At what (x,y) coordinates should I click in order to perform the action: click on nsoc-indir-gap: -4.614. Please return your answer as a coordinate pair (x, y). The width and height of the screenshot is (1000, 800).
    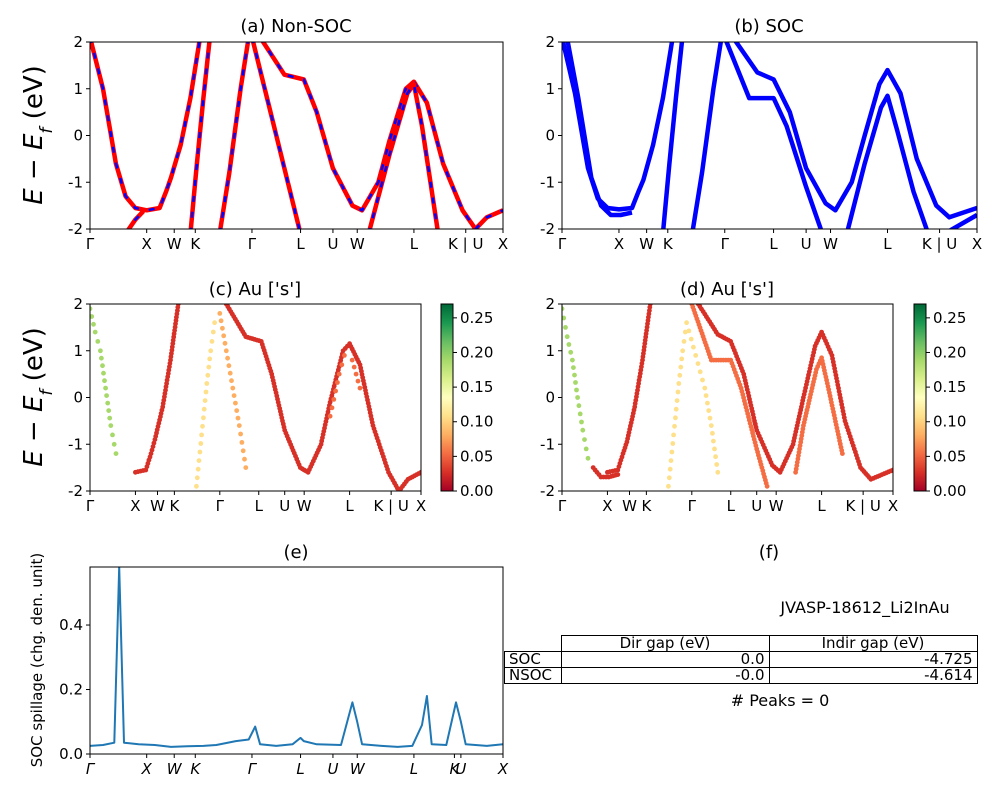
    Looking at the image, I should click on (873, 675).